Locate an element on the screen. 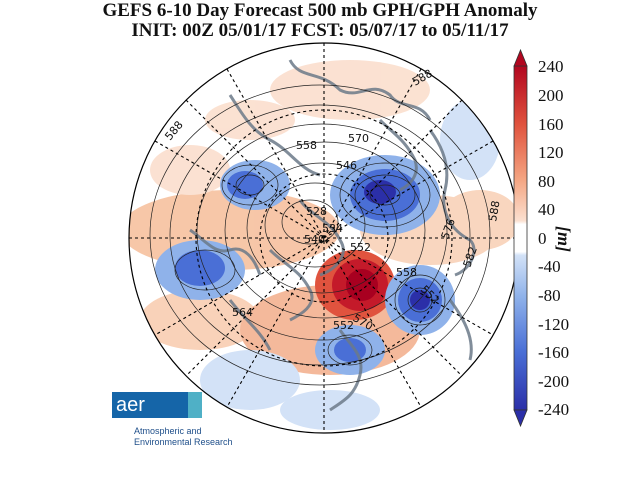 The height and width of the screenshot is (480, 640). contour-label: 528 is located at coordinates (316, 211).